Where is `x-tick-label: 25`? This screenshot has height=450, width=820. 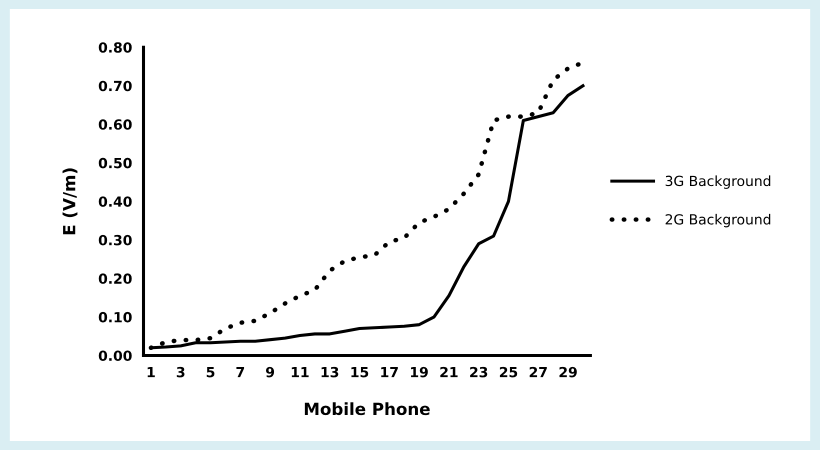
x-tick-label: 25 is located at coordinates (509, 372).